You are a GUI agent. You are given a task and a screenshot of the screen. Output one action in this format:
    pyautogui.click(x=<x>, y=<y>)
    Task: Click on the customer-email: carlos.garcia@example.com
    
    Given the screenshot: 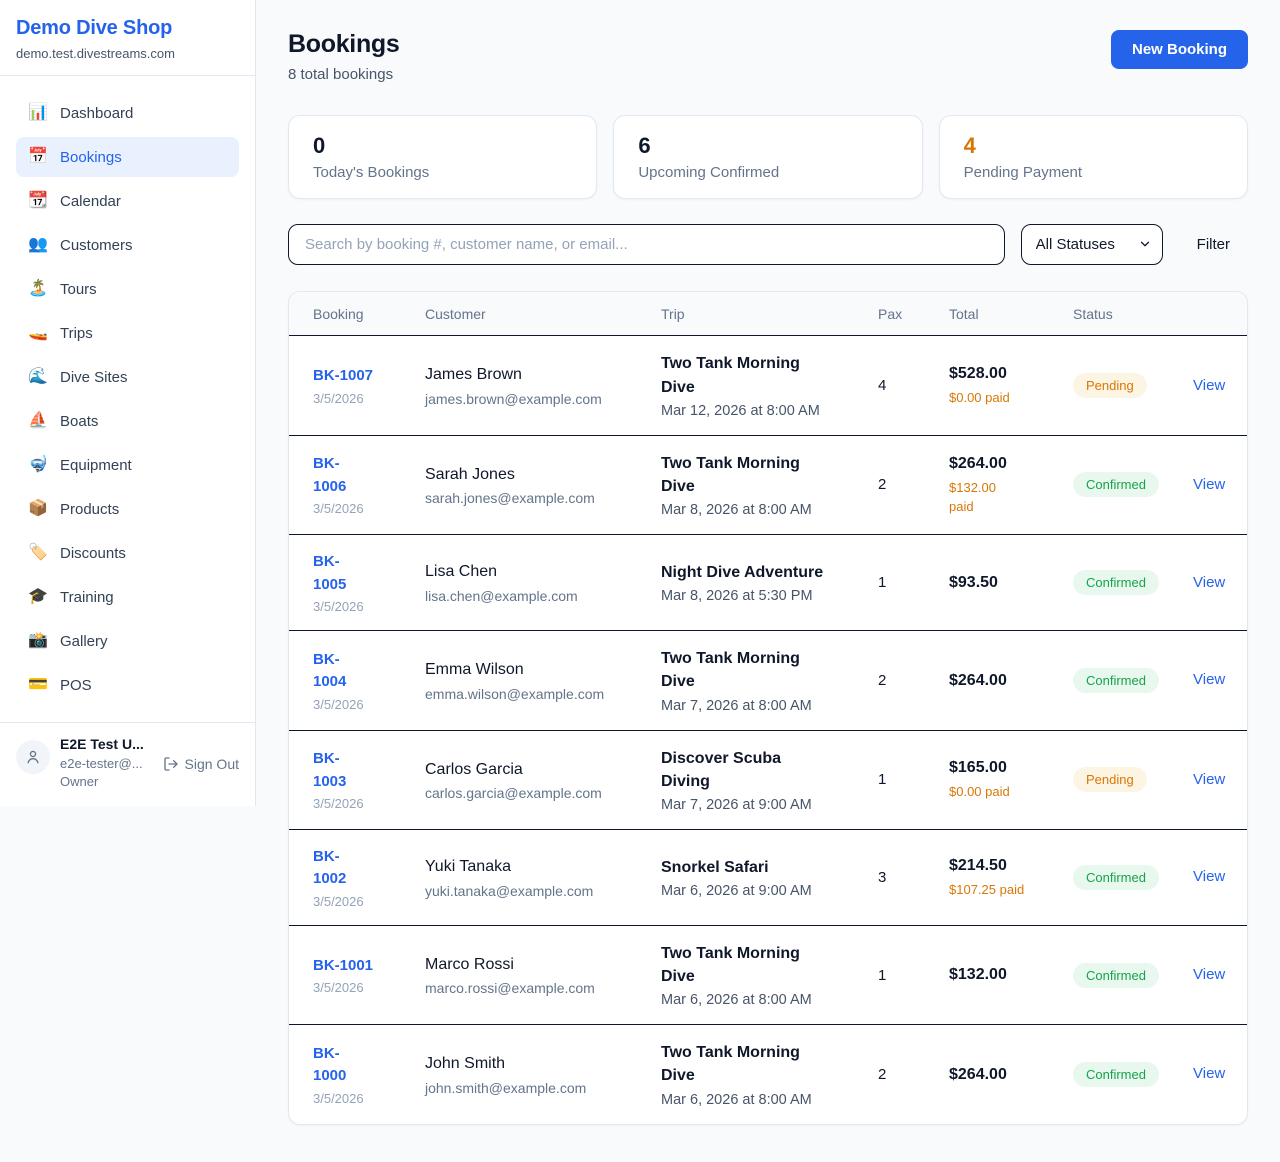 What is the action you would take?
    pyautogui.click(x=513, y=792)
    